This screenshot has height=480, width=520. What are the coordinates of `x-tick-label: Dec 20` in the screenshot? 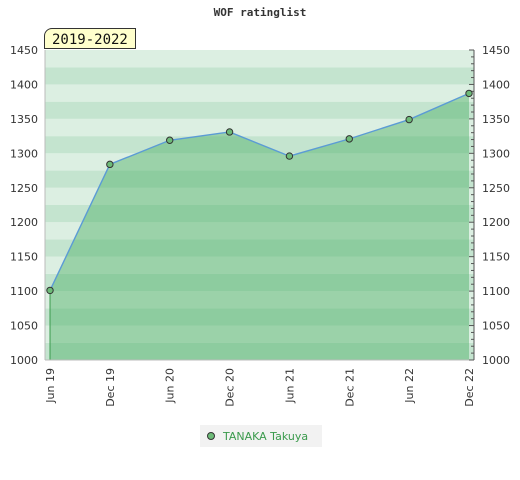 It's located at (230, 387).